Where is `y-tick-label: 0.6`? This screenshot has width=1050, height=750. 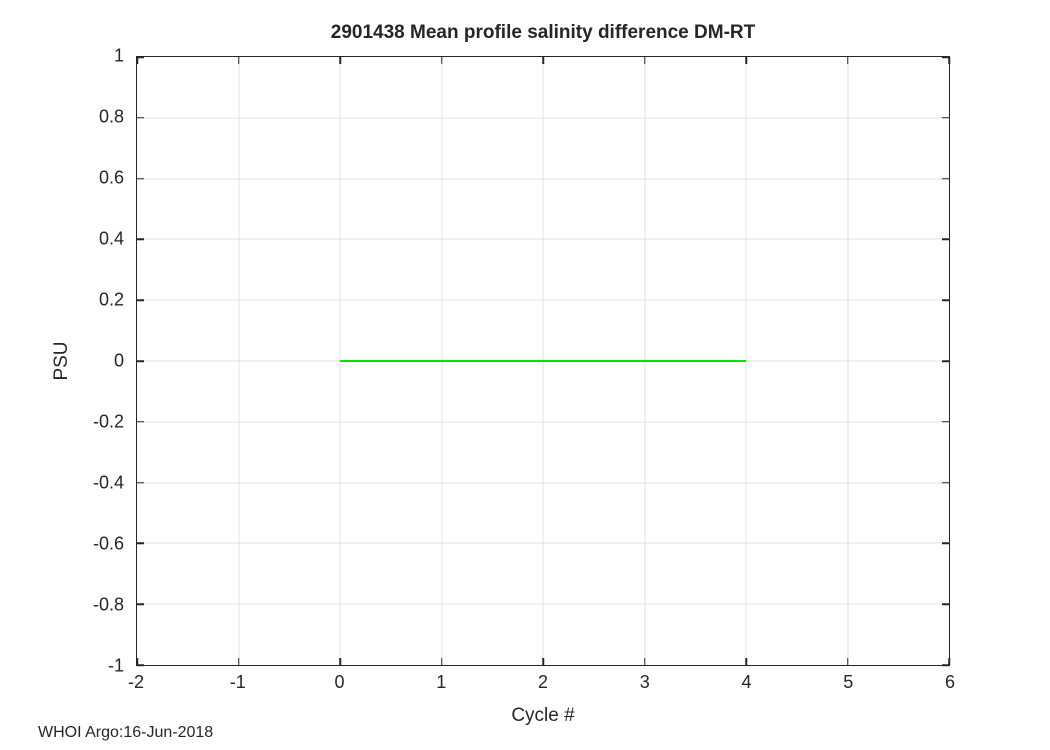
y-tick-label: 0.6 is located at coordinates (111, 177).